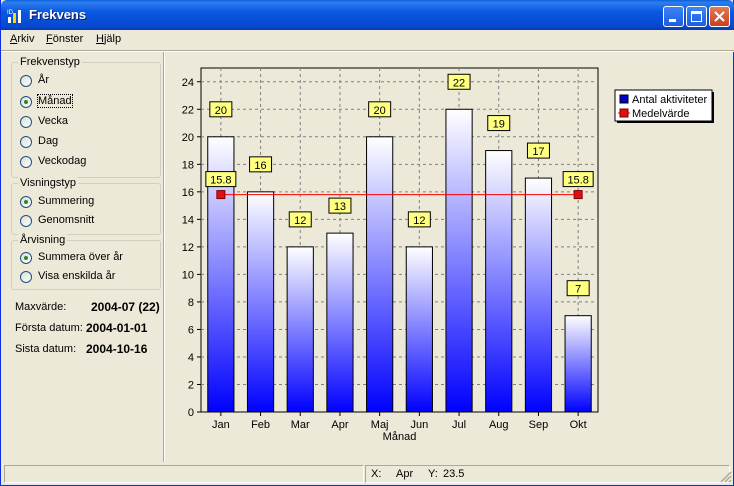  Describe the element at coordinates (405, 474) in the screenshot. I see `status-x-value: Apr` at that location.